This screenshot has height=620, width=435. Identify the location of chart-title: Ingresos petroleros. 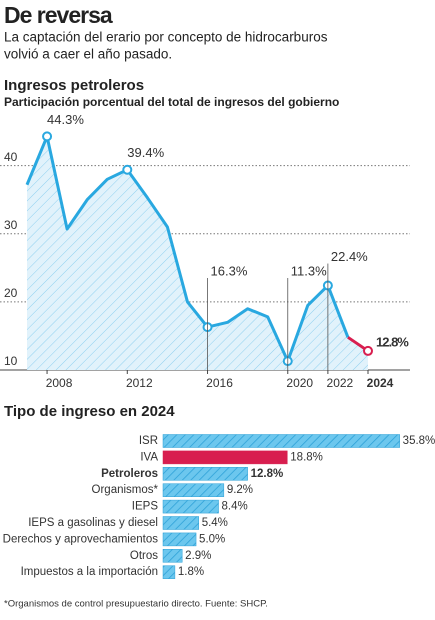
(74, 85).